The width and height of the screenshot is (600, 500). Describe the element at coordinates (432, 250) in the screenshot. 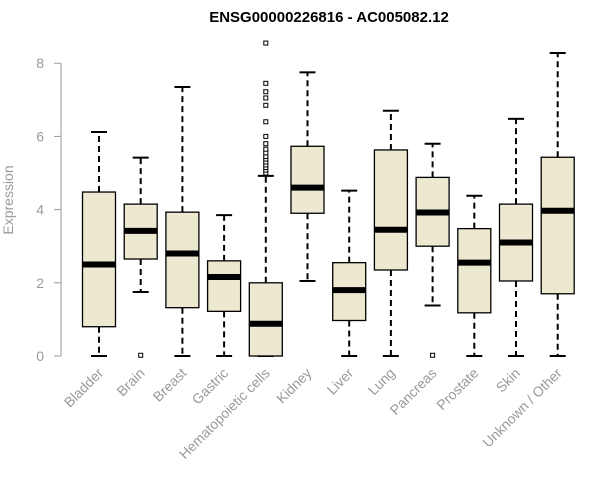

I see `box-pancreas` at that location.